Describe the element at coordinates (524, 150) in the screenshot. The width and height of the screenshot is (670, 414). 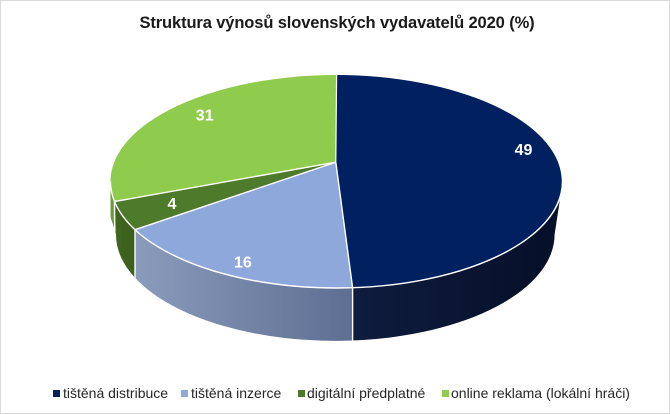
I see `svg-text: 49` at that location.